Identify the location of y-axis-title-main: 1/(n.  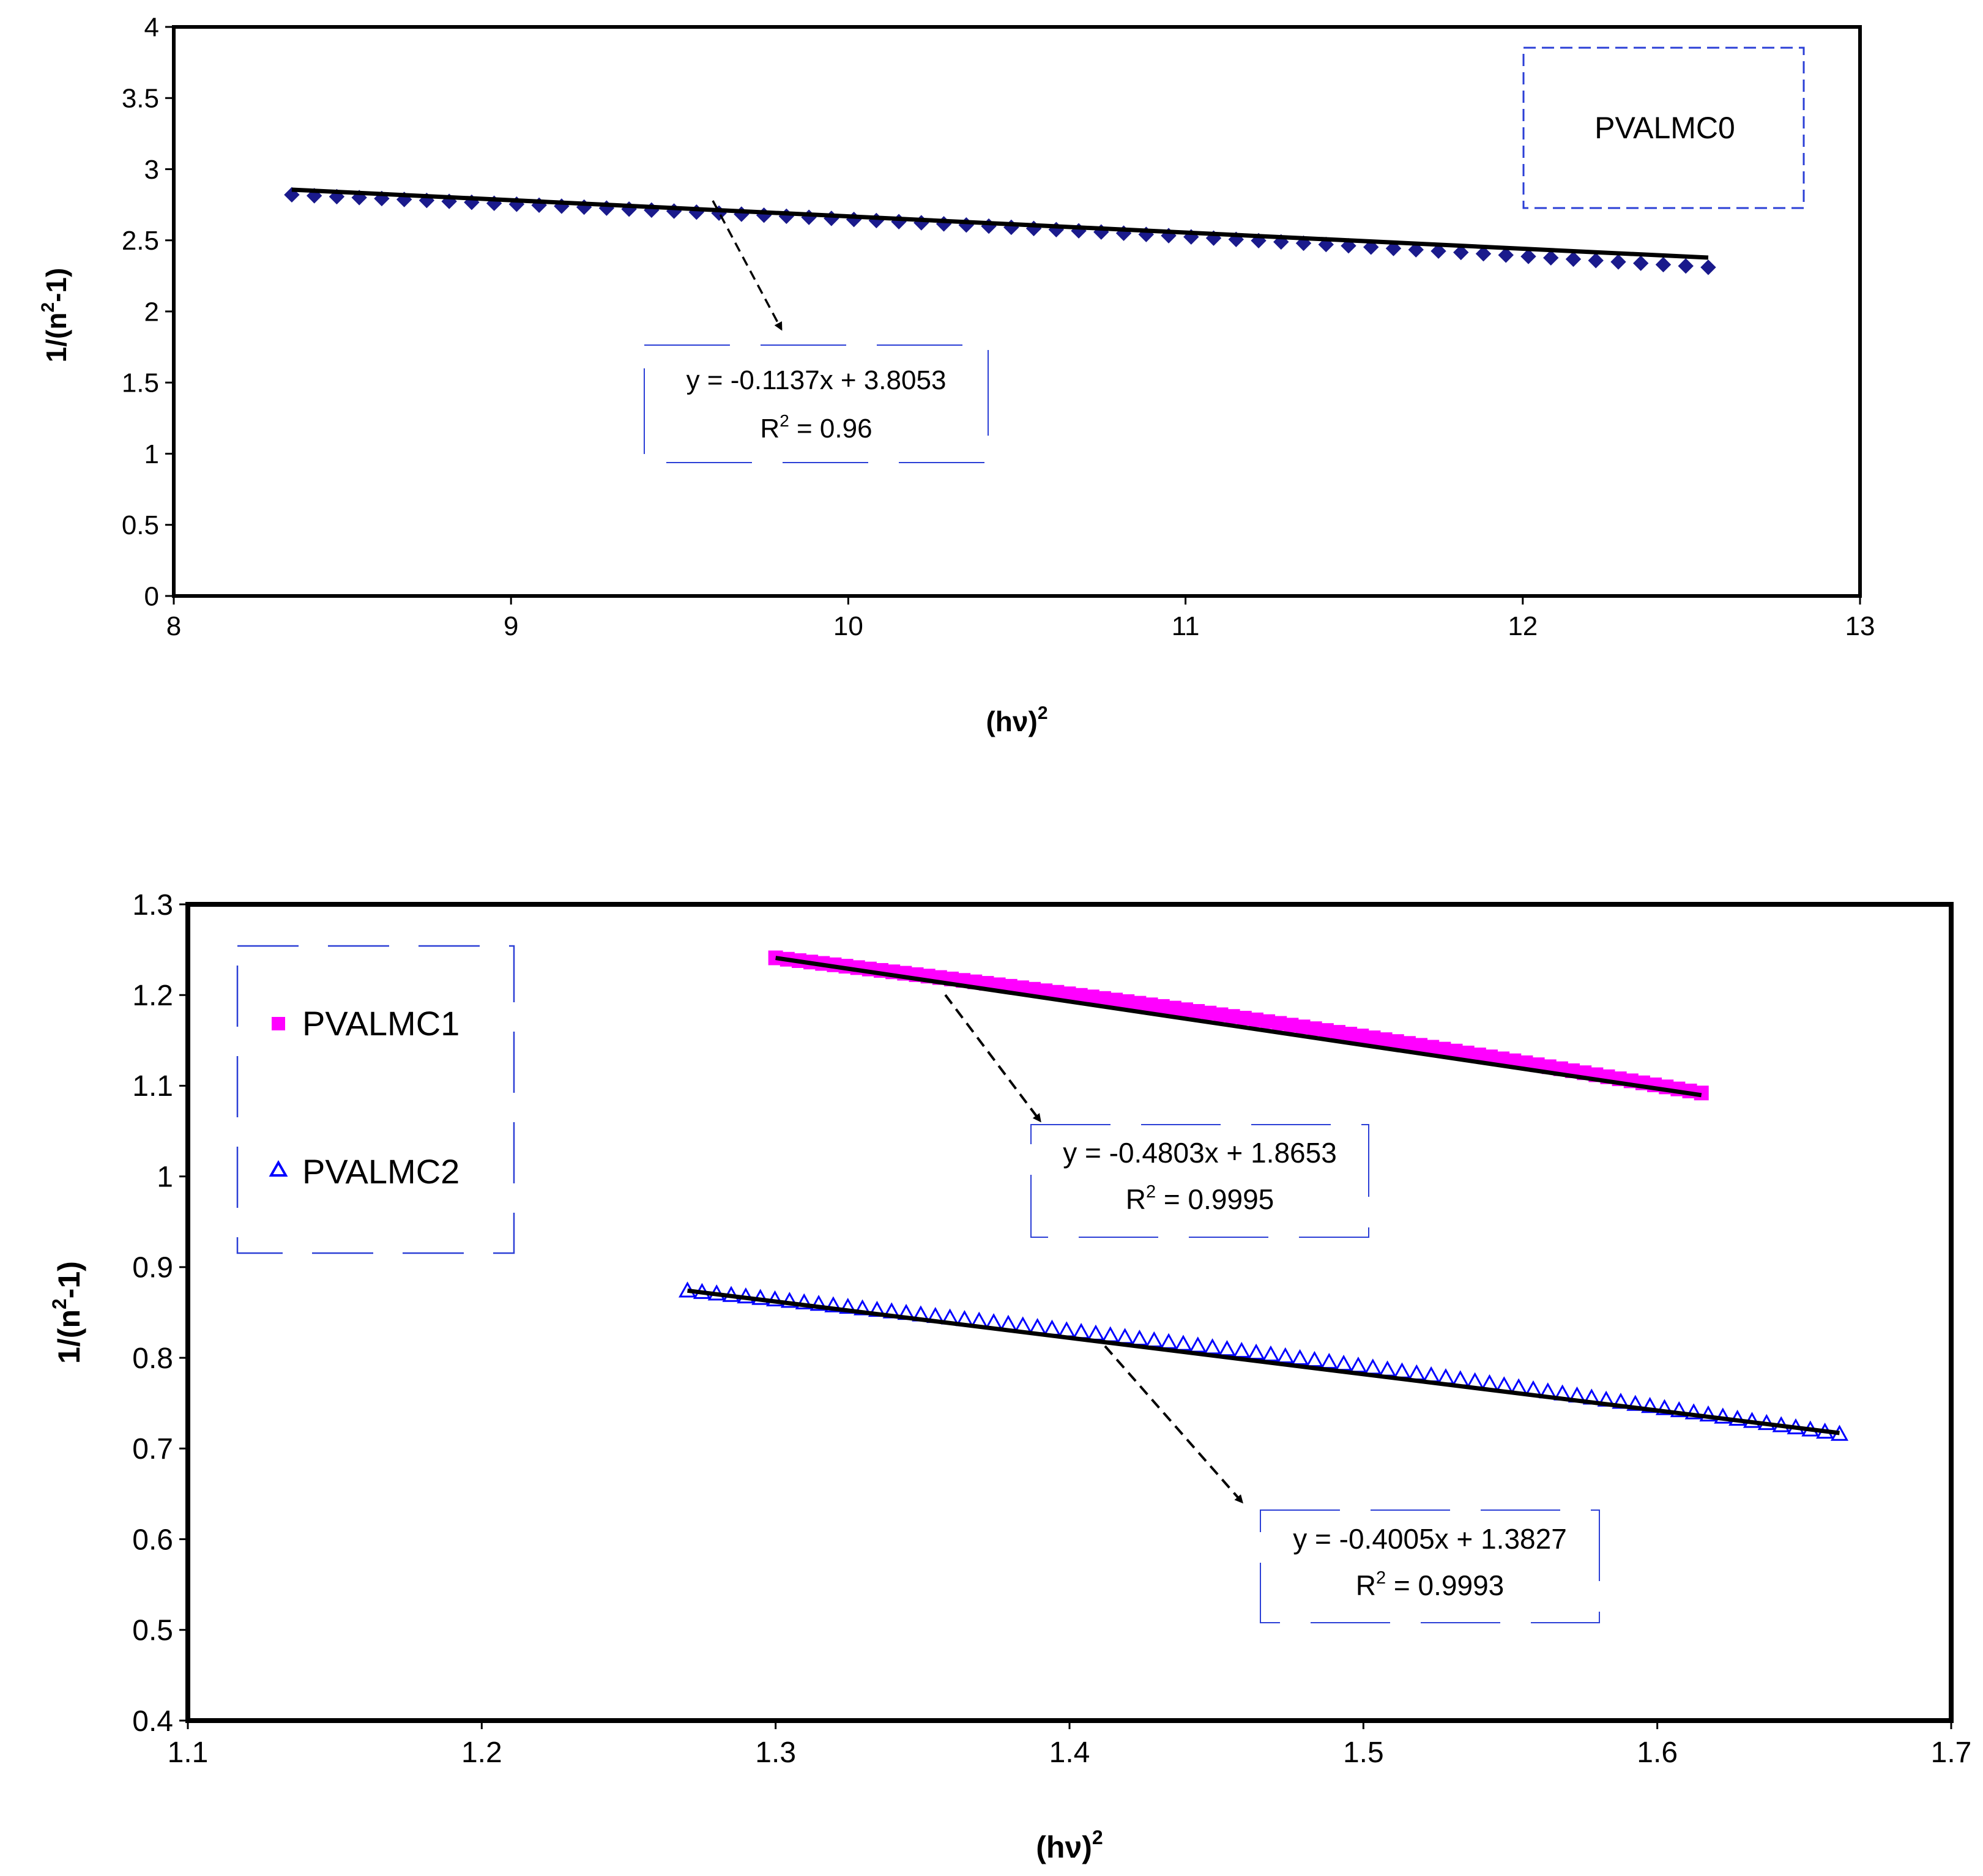
(56, 338).